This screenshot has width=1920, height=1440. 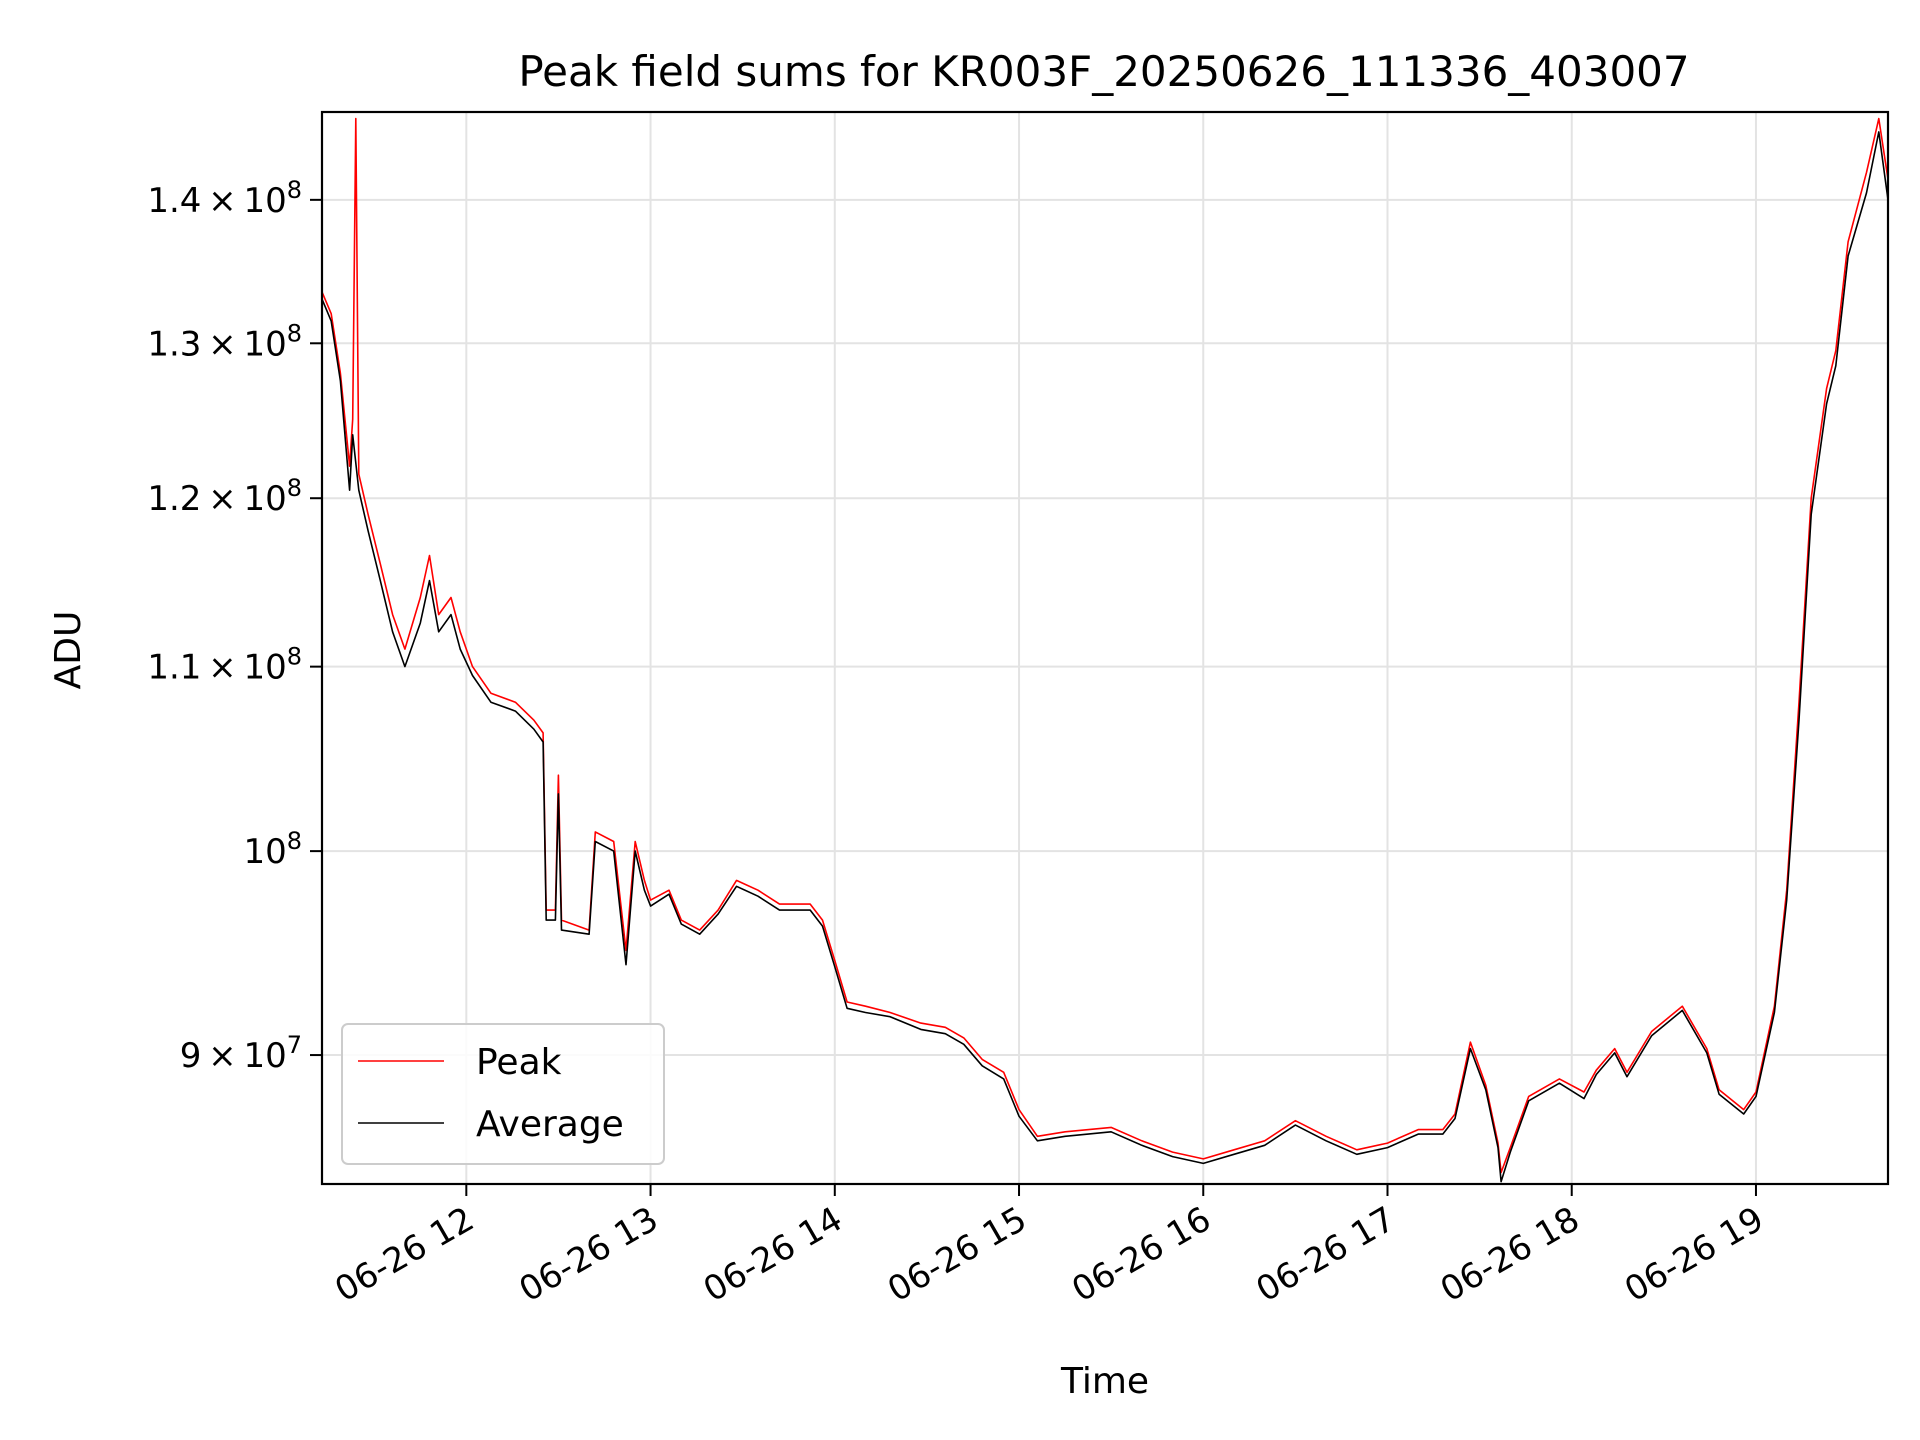 What do you see at coordinates (519, 1062) in the screenshot?
I see `legend-label-peak: Peak` at bounding box center [519, 1062].